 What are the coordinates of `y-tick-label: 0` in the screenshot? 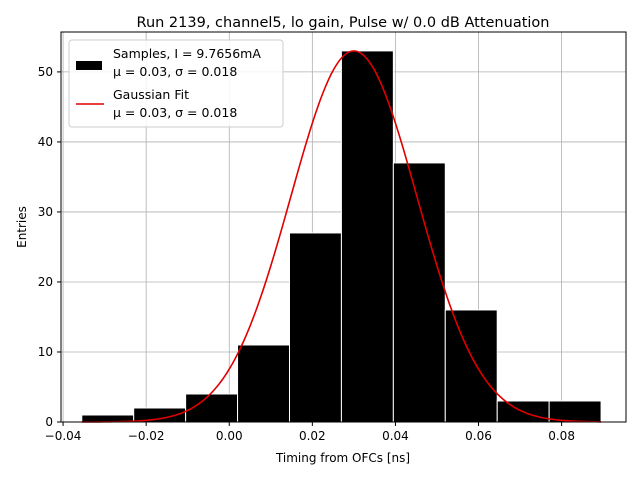 It's located at (49, 422).